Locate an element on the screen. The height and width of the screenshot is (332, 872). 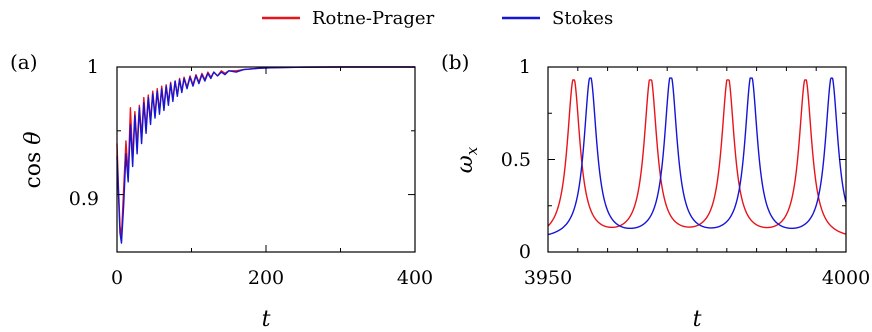
panel-a-ytick-1: 1 is located at coordinates (93, 67).